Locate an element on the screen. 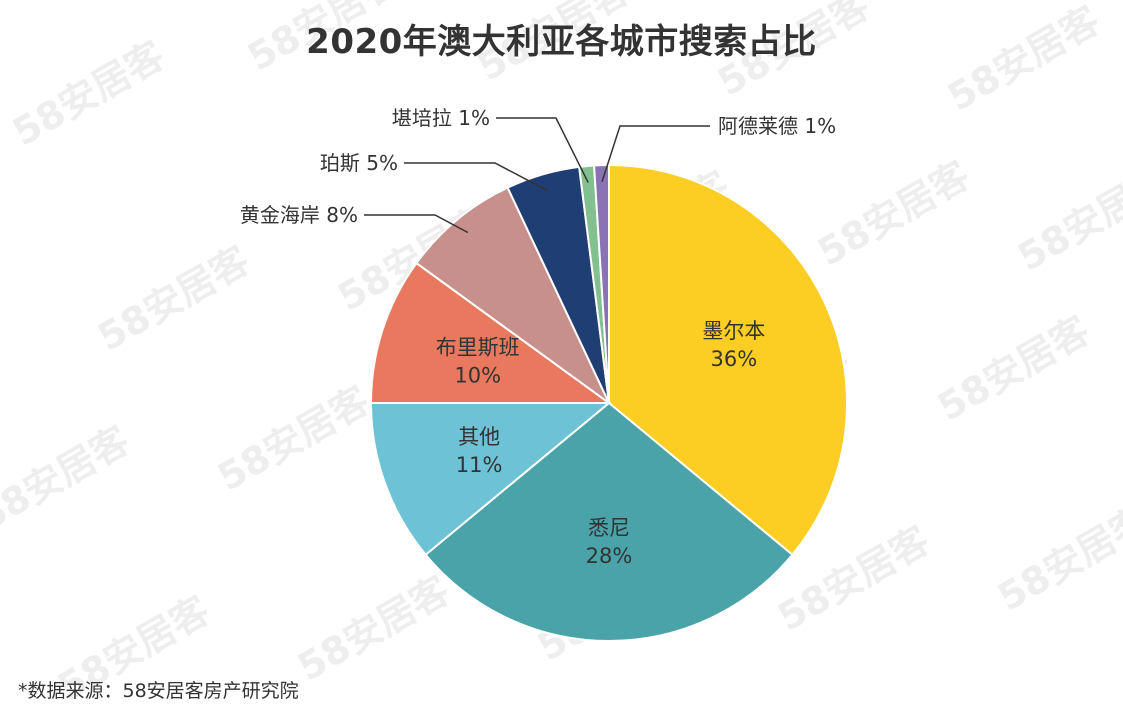  slice-value-label-1: 28% is located at coordinates (609, 556).